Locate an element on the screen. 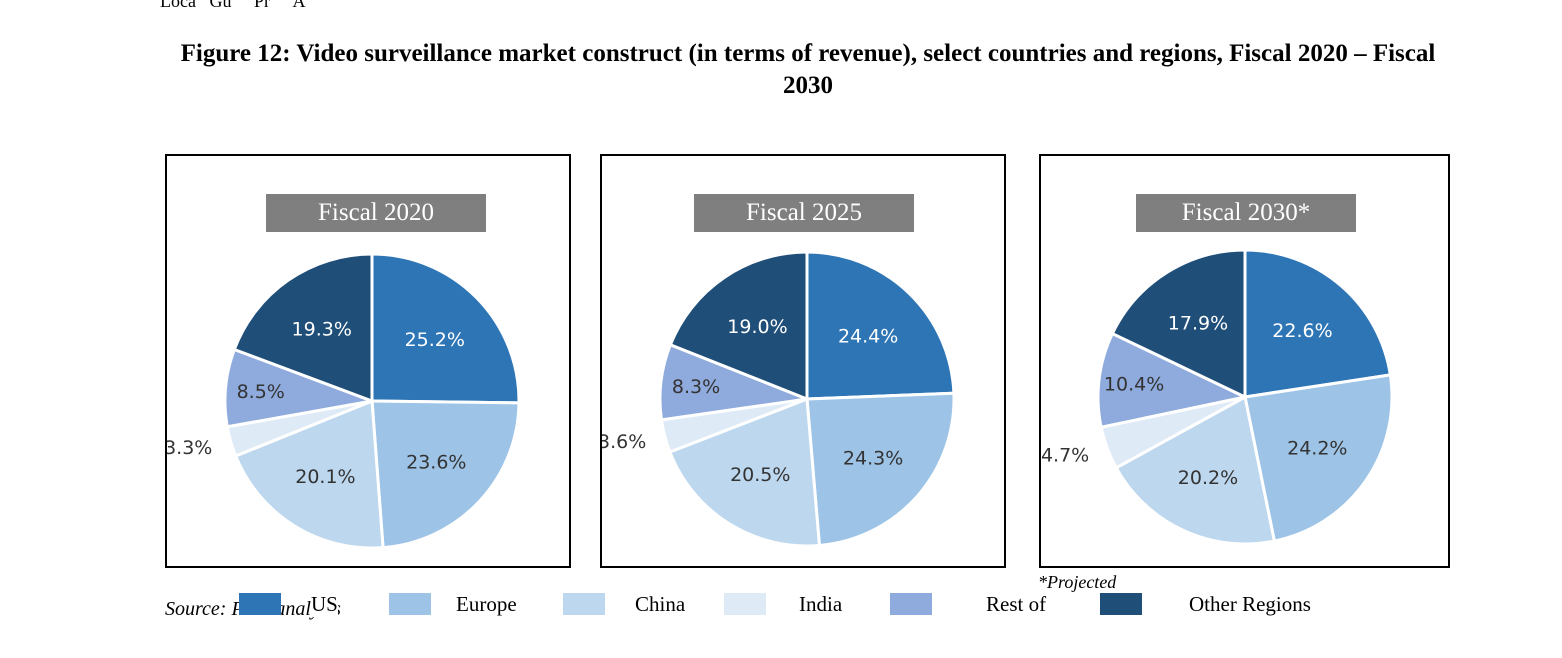 The height and width of the screenshot is (658, 1562). pie-slice-rest-of is located at coordinates (1173, 380).